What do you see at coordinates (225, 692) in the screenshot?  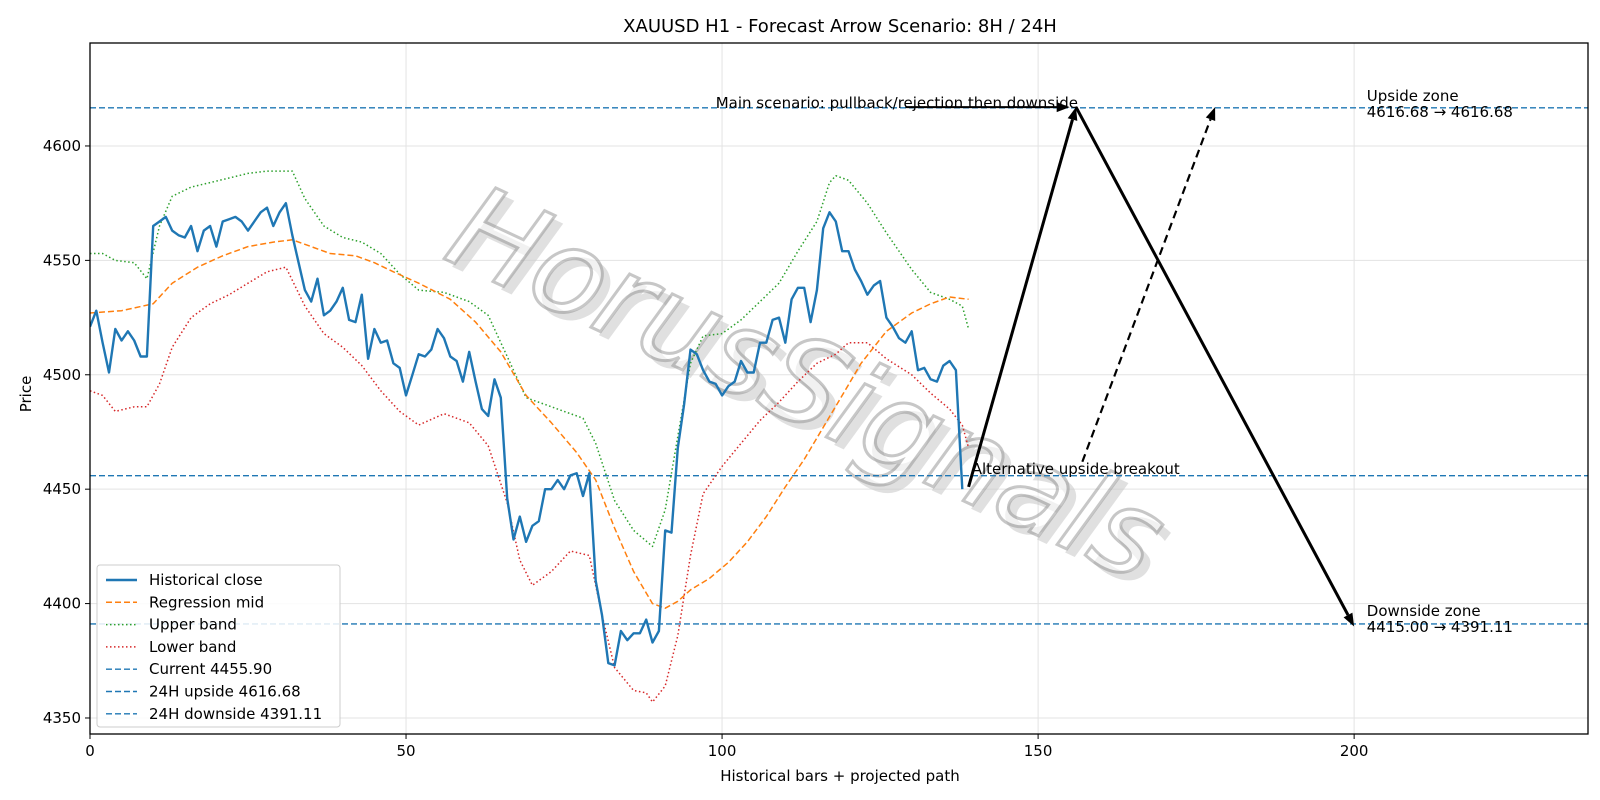 I see `legend-label: 24H upside 4616.68` at bounding box center [225, 692].